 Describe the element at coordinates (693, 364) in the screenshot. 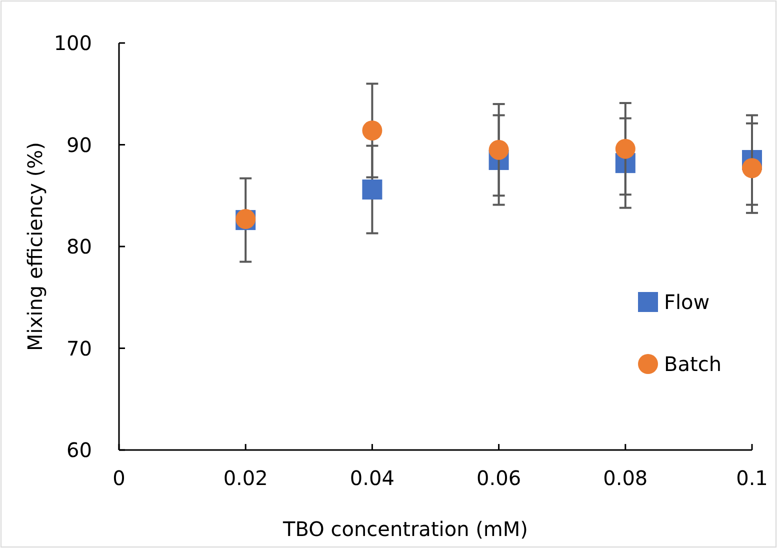

I see `legend-label: Batch` at that location.